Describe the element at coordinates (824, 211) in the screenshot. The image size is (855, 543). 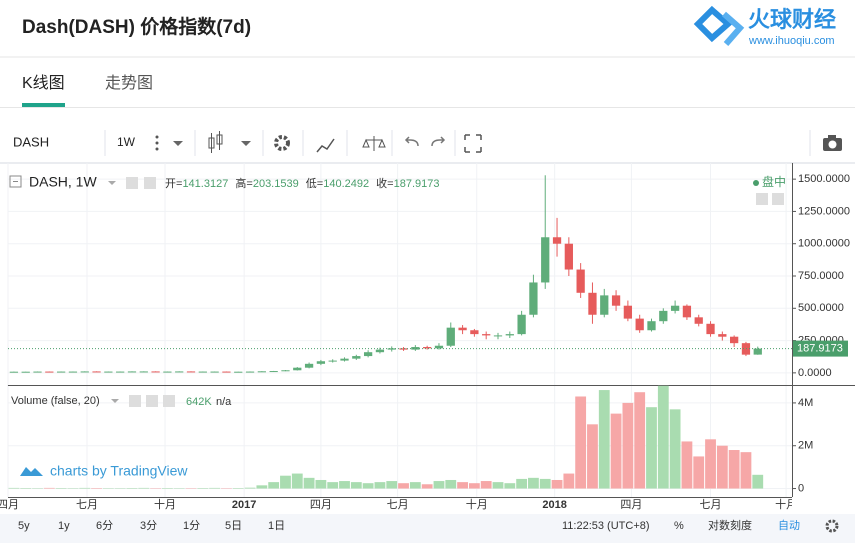
I see `y-tick-label: 1250.0000` at that location.